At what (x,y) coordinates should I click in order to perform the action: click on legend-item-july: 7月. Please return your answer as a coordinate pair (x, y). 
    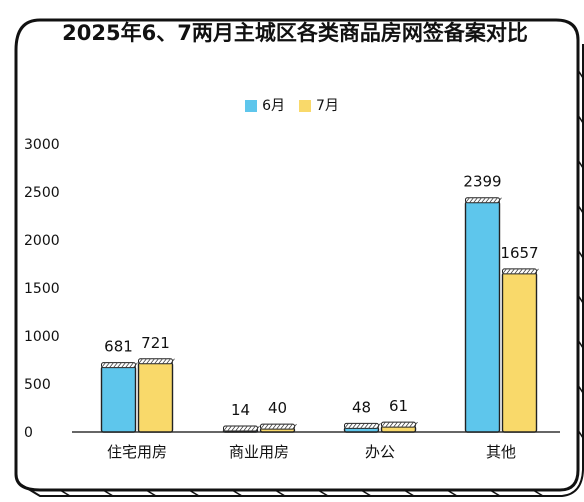
    Looking at the image, I should click on (319, 106).